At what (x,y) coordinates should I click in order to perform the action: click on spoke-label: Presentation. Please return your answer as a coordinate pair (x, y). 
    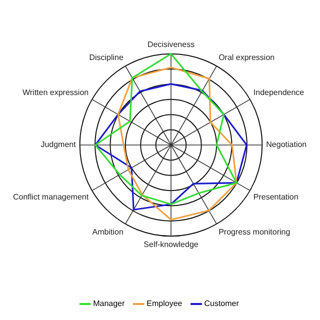
    Looking at the image, I should click on (275, 197).